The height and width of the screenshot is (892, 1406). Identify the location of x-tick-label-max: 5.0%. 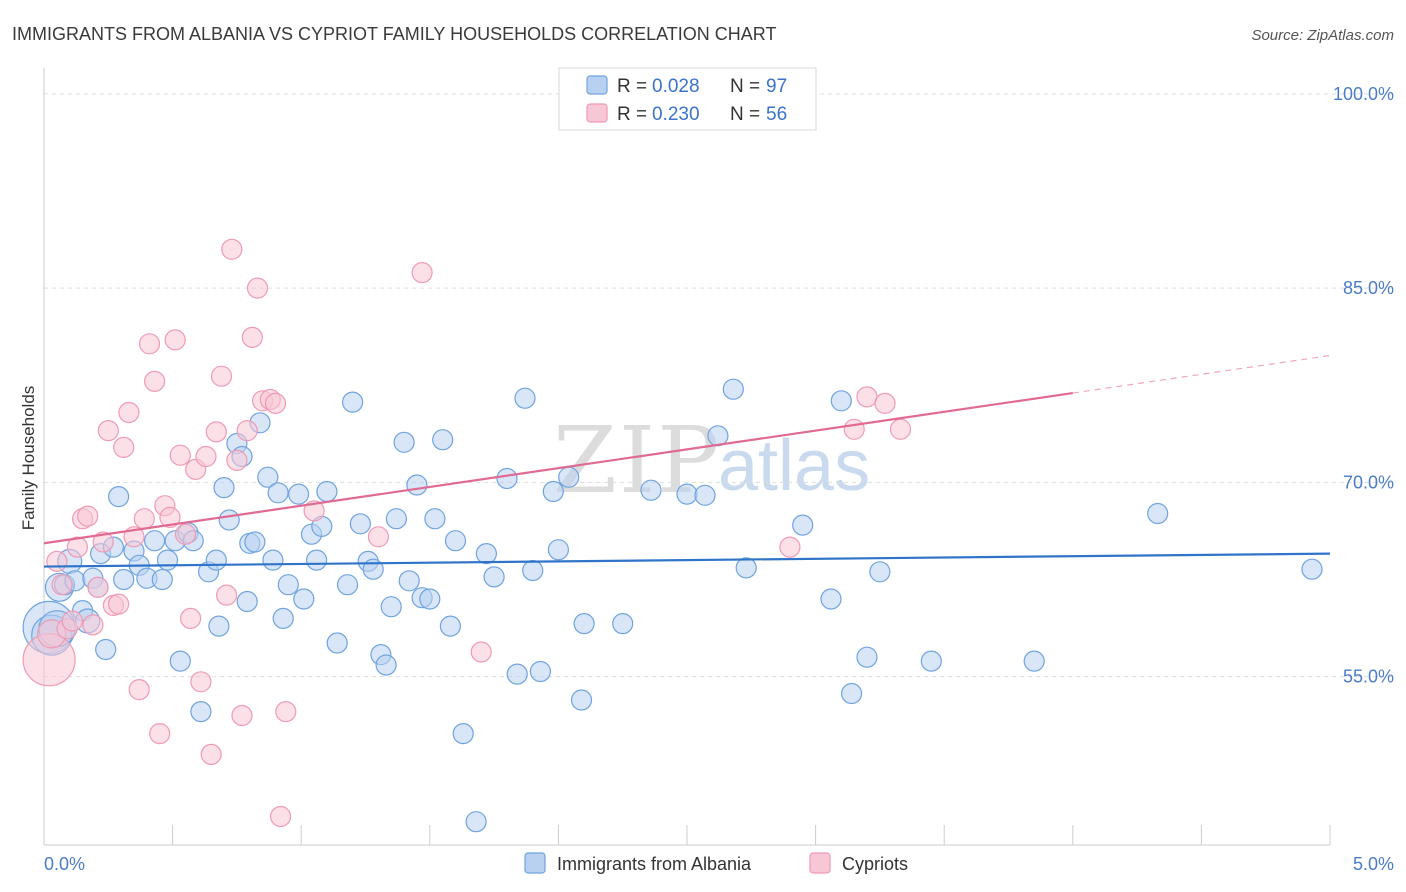
(1373, 864).